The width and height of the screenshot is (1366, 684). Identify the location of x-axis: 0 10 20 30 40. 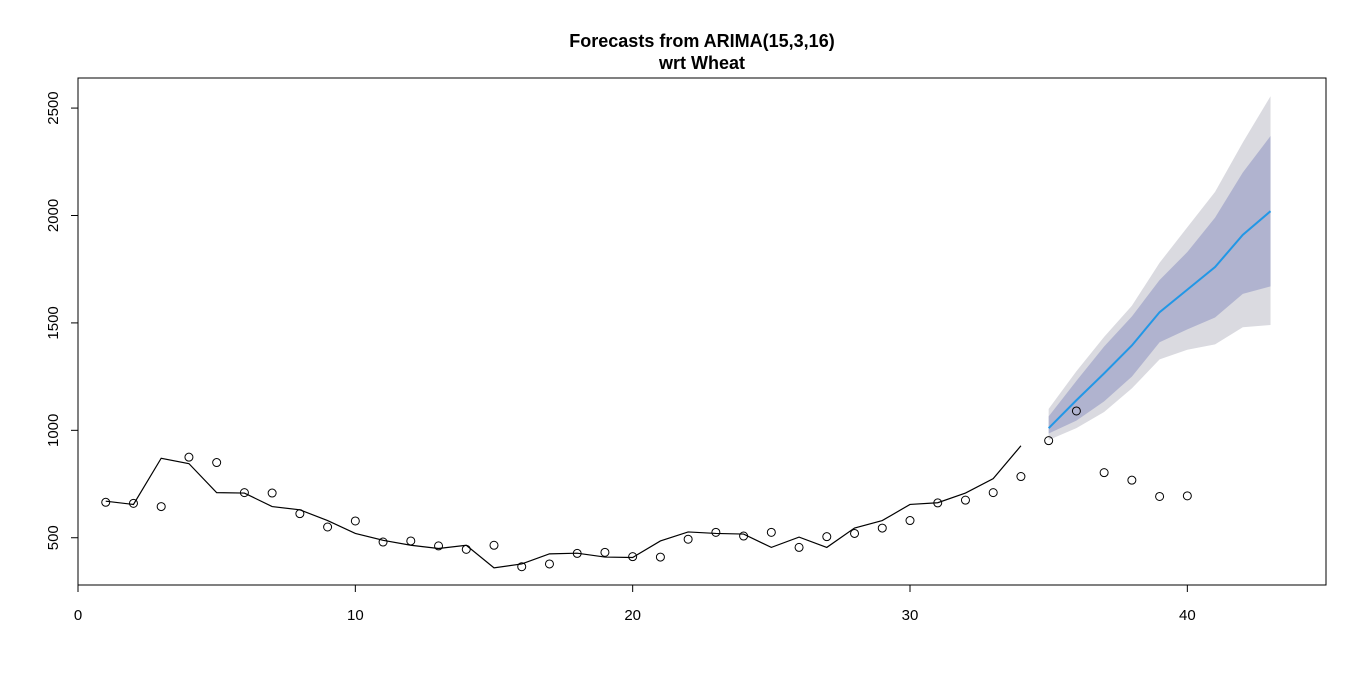
(635, 604).